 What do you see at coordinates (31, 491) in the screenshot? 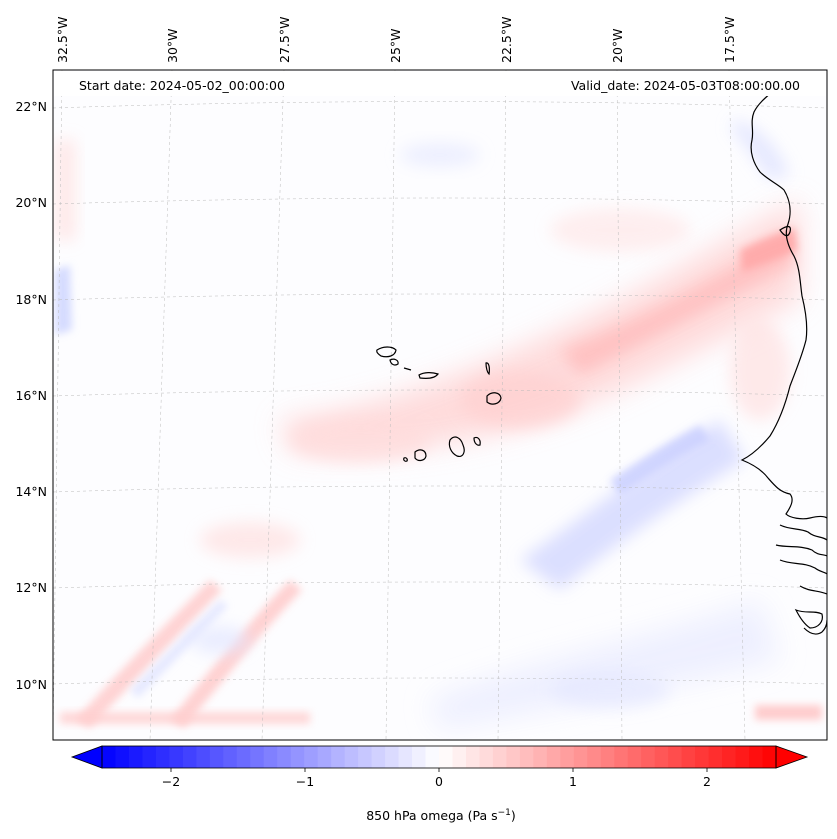
I see `lat-label-14n: 14°N` at bounding box center [31, 491].